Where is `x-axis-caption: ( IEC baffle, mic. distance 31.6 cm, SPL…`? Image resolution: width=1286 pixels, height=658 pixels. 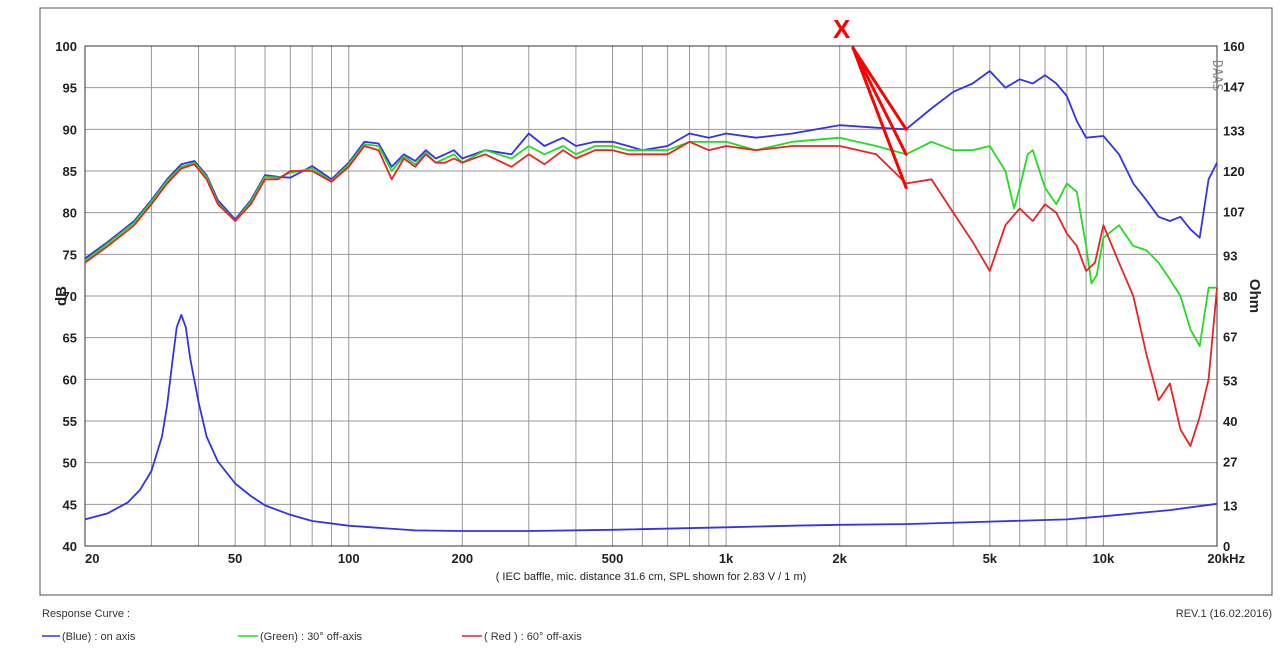 x-axis-caption: ( IEC baffle, mic. distance 31.6 cm, SPL… is located at coordinates (651, 577).